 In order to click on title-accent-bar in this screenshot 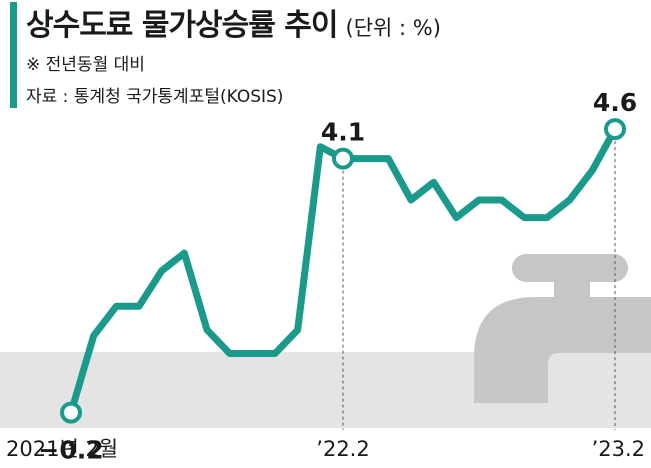, I will do `click(13, 55)`.